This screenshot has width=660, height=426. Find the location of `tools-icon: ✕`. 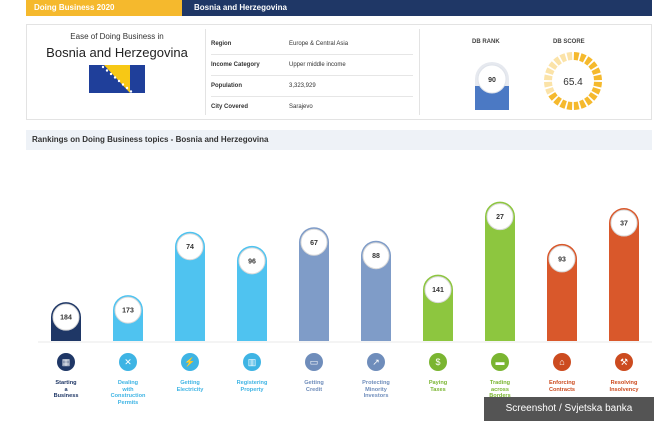

tools-icon: ✕ is located at coordinates (128, 362).